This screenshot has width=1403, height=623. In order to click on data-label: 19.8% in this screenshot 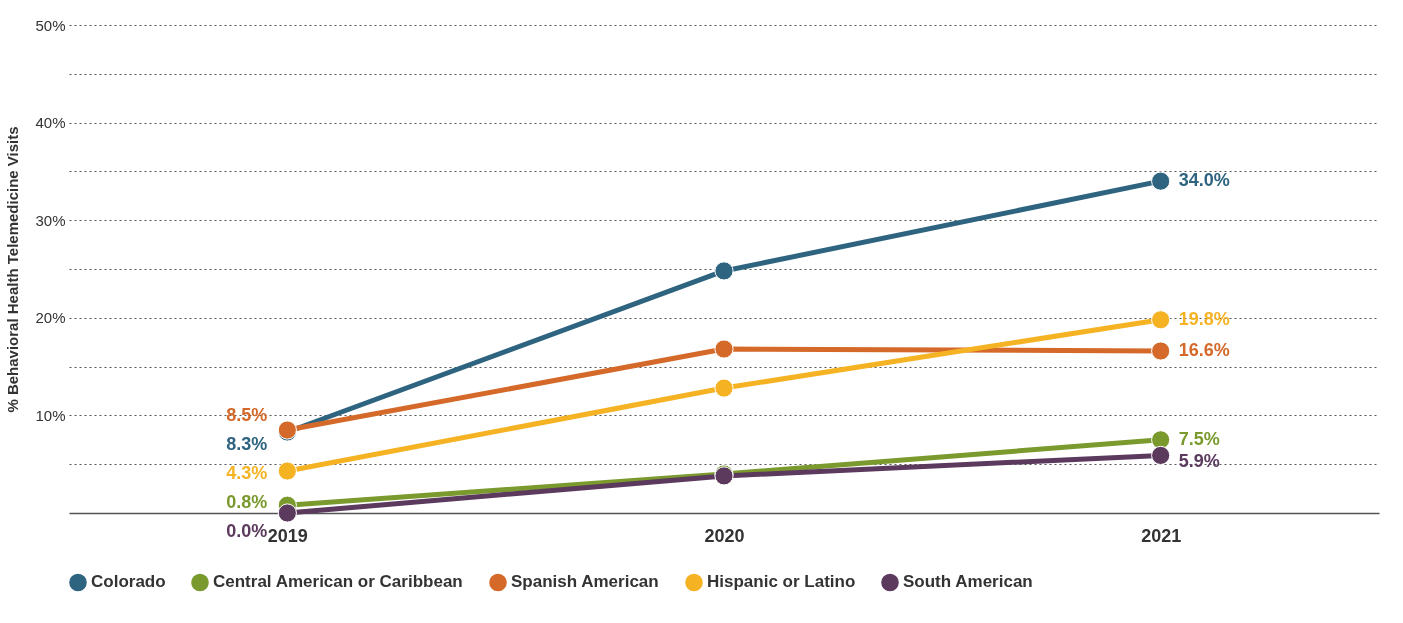, I will do `click(1204, 318)`.